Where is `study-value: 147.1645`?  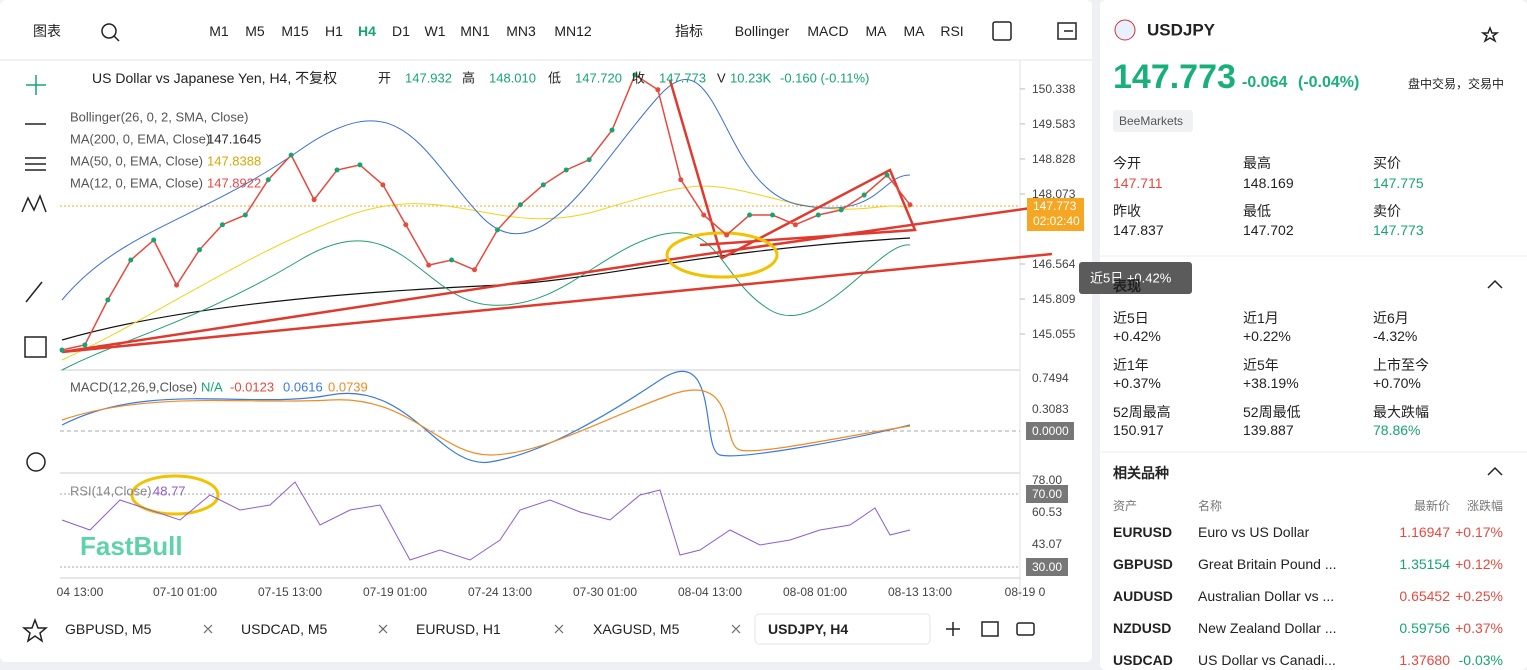 study-value: 147.1645 is located at coordinates (234, 139).